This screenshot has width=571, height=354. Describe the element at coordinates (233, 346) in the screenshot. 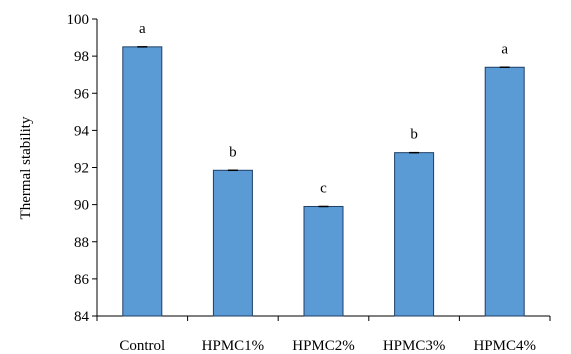

I see `x-tick-label: HPMC1%` at that location.